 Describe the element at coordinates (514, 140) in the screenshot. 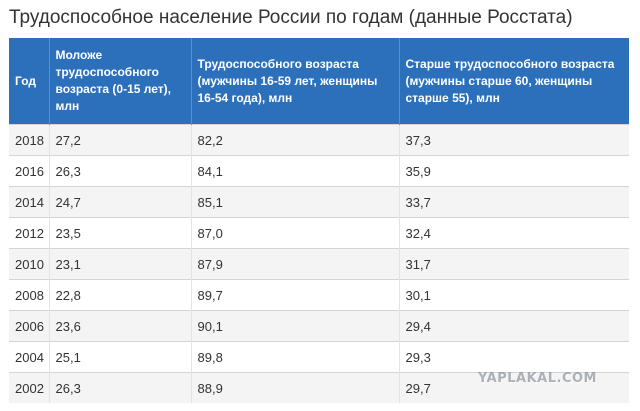

I see `cell-over-working-age: 37,3` at that location.